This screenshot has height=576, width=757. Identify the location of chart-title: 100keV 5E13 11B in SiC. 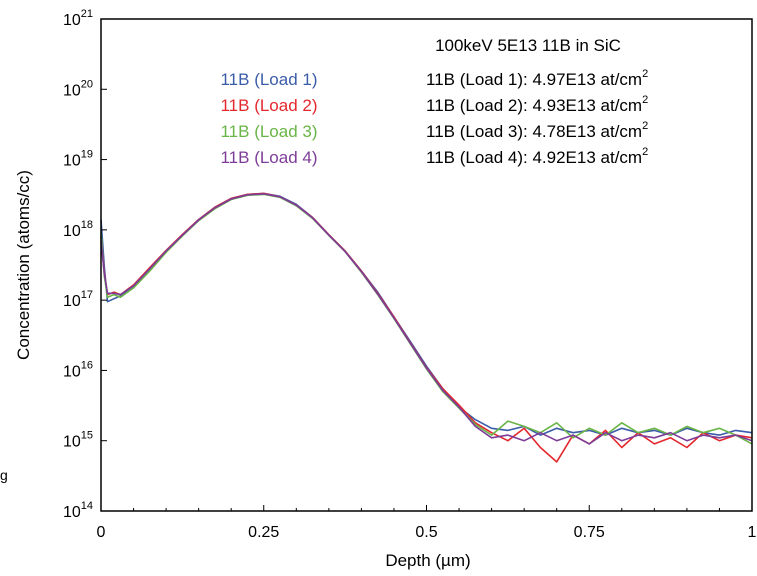
(528, 45).